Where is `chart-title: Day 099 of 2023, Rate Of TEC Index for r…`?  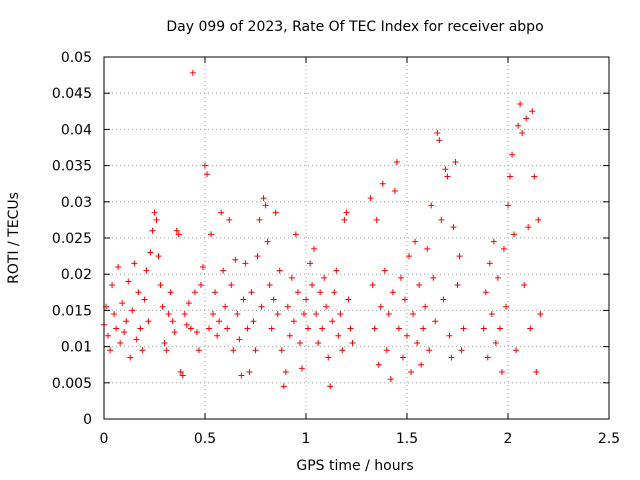 chart-title: Day 099 of 2023, Rate Of TEC Index for r… is located at coordinates (354, 27).